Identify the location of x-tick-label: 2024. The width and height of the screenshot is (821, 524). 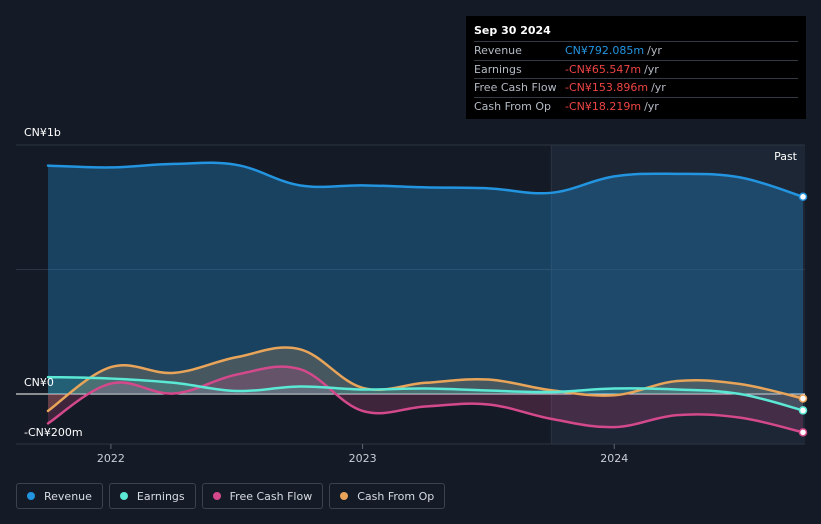
(614, 458).